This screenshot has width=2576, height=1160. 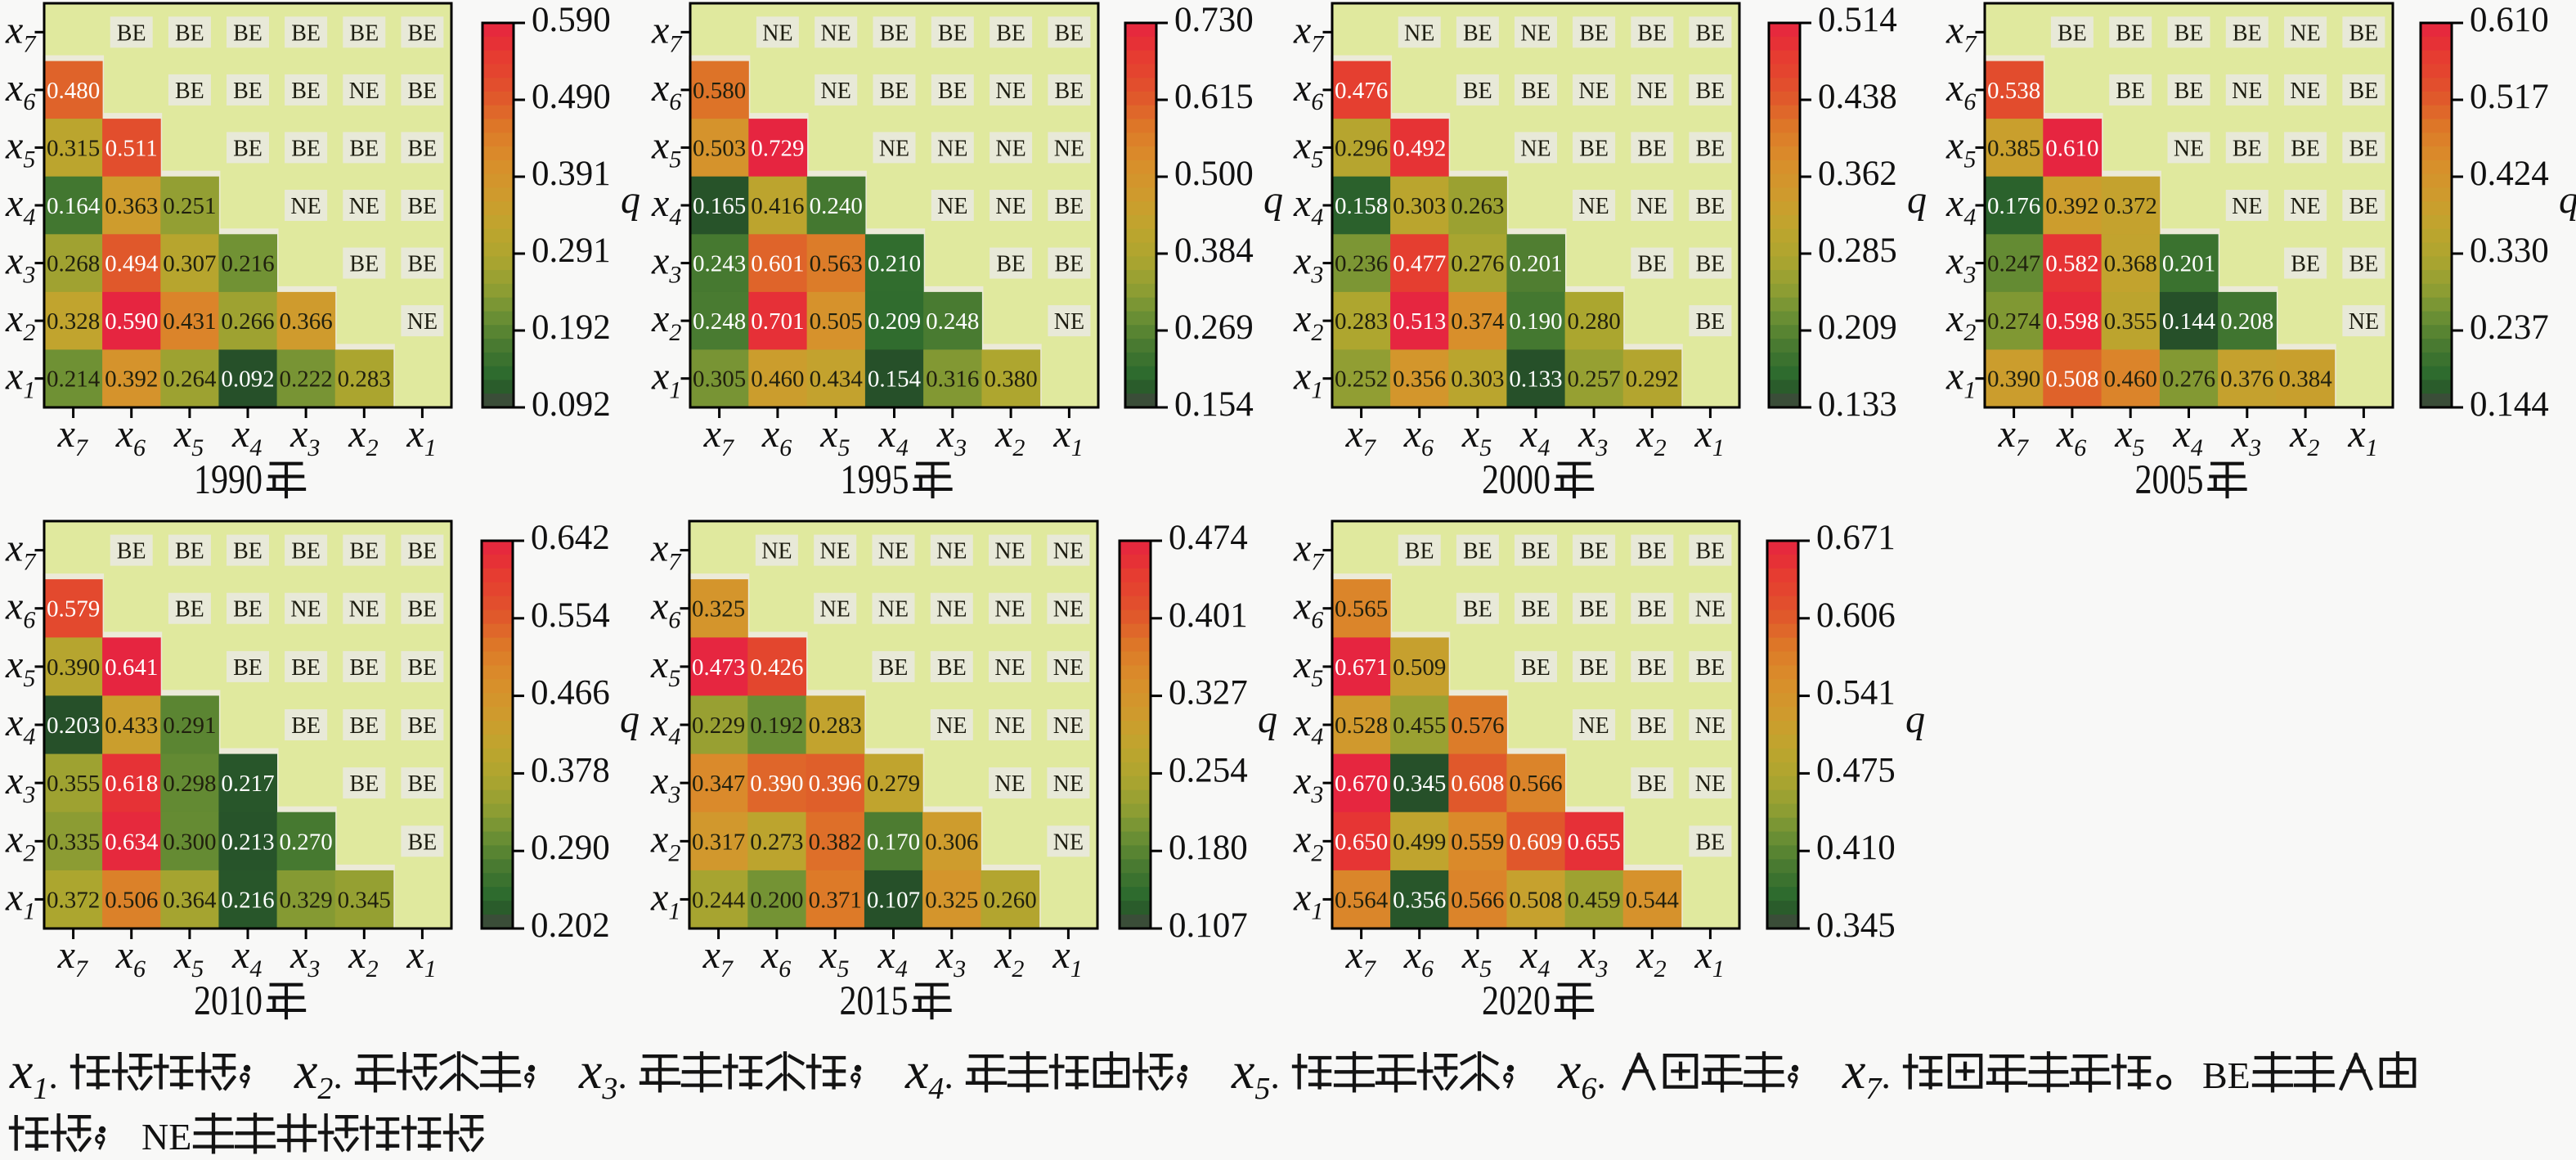 I want to click on svg-text: 0.229, so click(x=718, y=726).